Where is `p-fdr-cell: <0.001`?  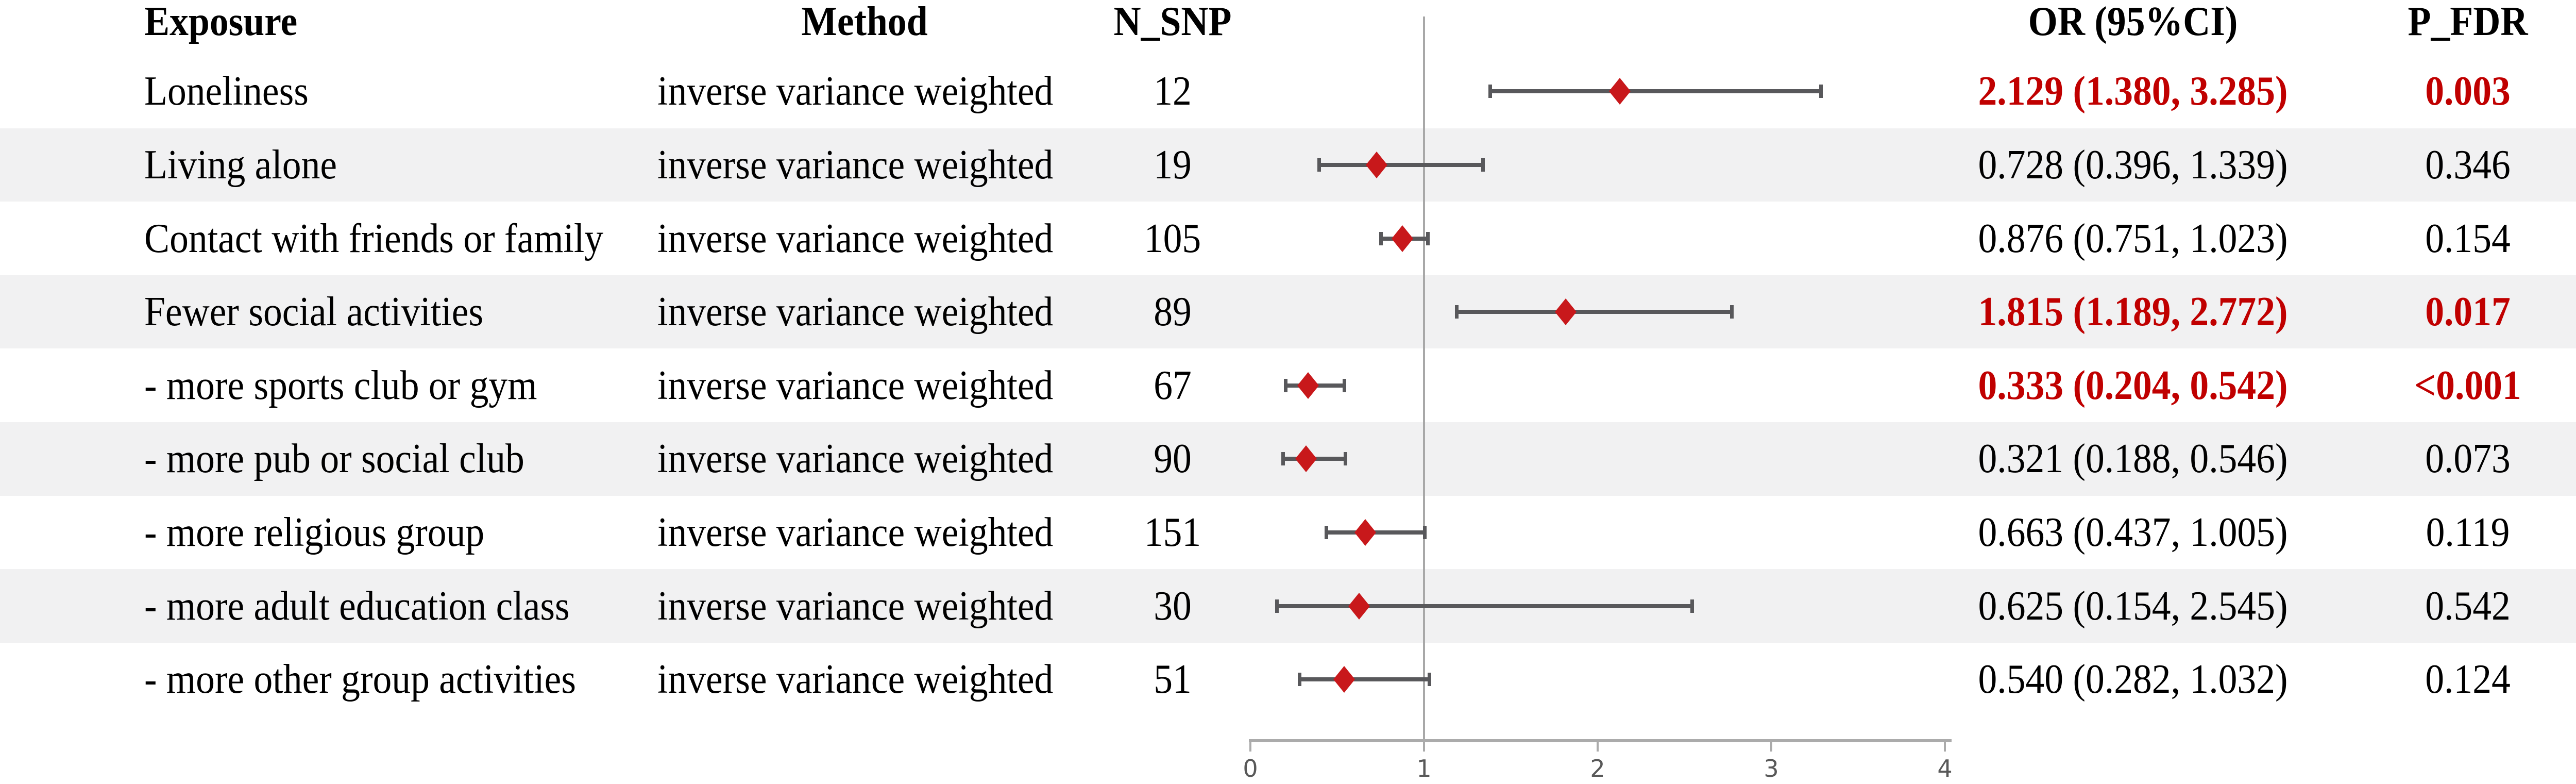
p-fdr-cell: <0.001 is located at coordinates (2467, 385).